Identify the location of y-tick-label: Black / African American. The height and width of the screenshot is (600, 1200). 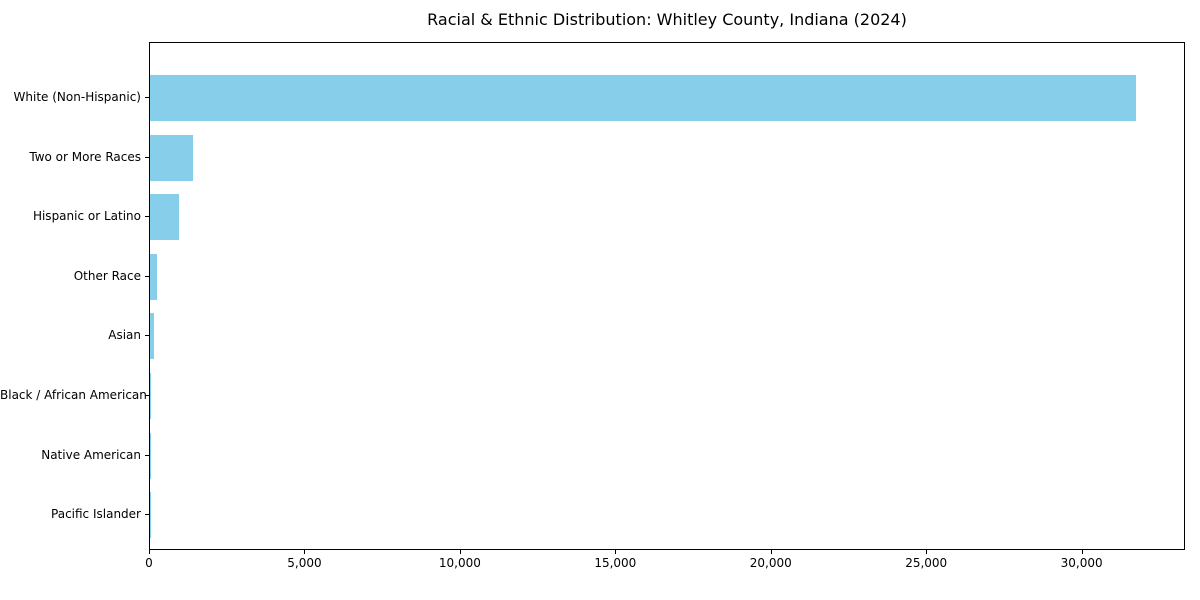
(73, 395).